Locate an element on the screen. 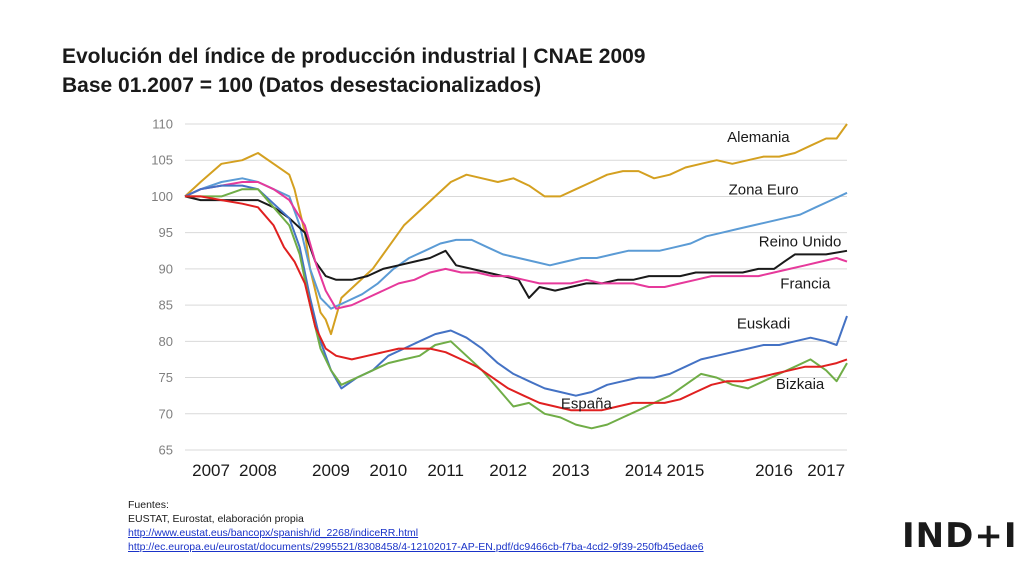  y-tick-label-85: 85 is located at coordinates (166, 305).